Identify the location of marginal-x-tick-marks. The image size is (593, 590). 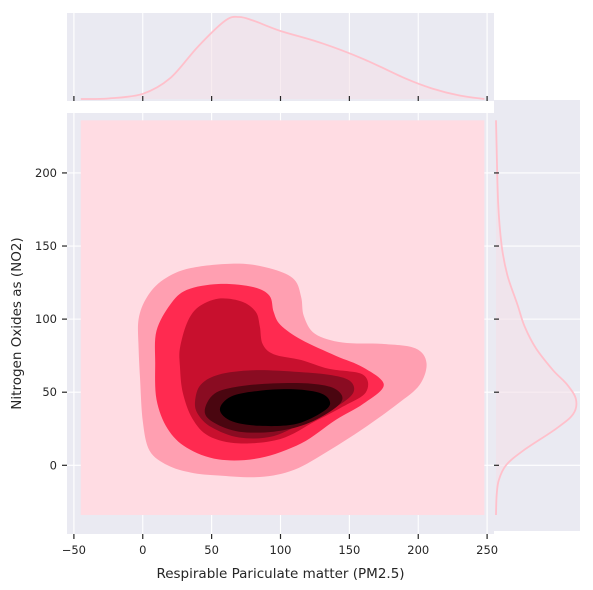
(280, 98).